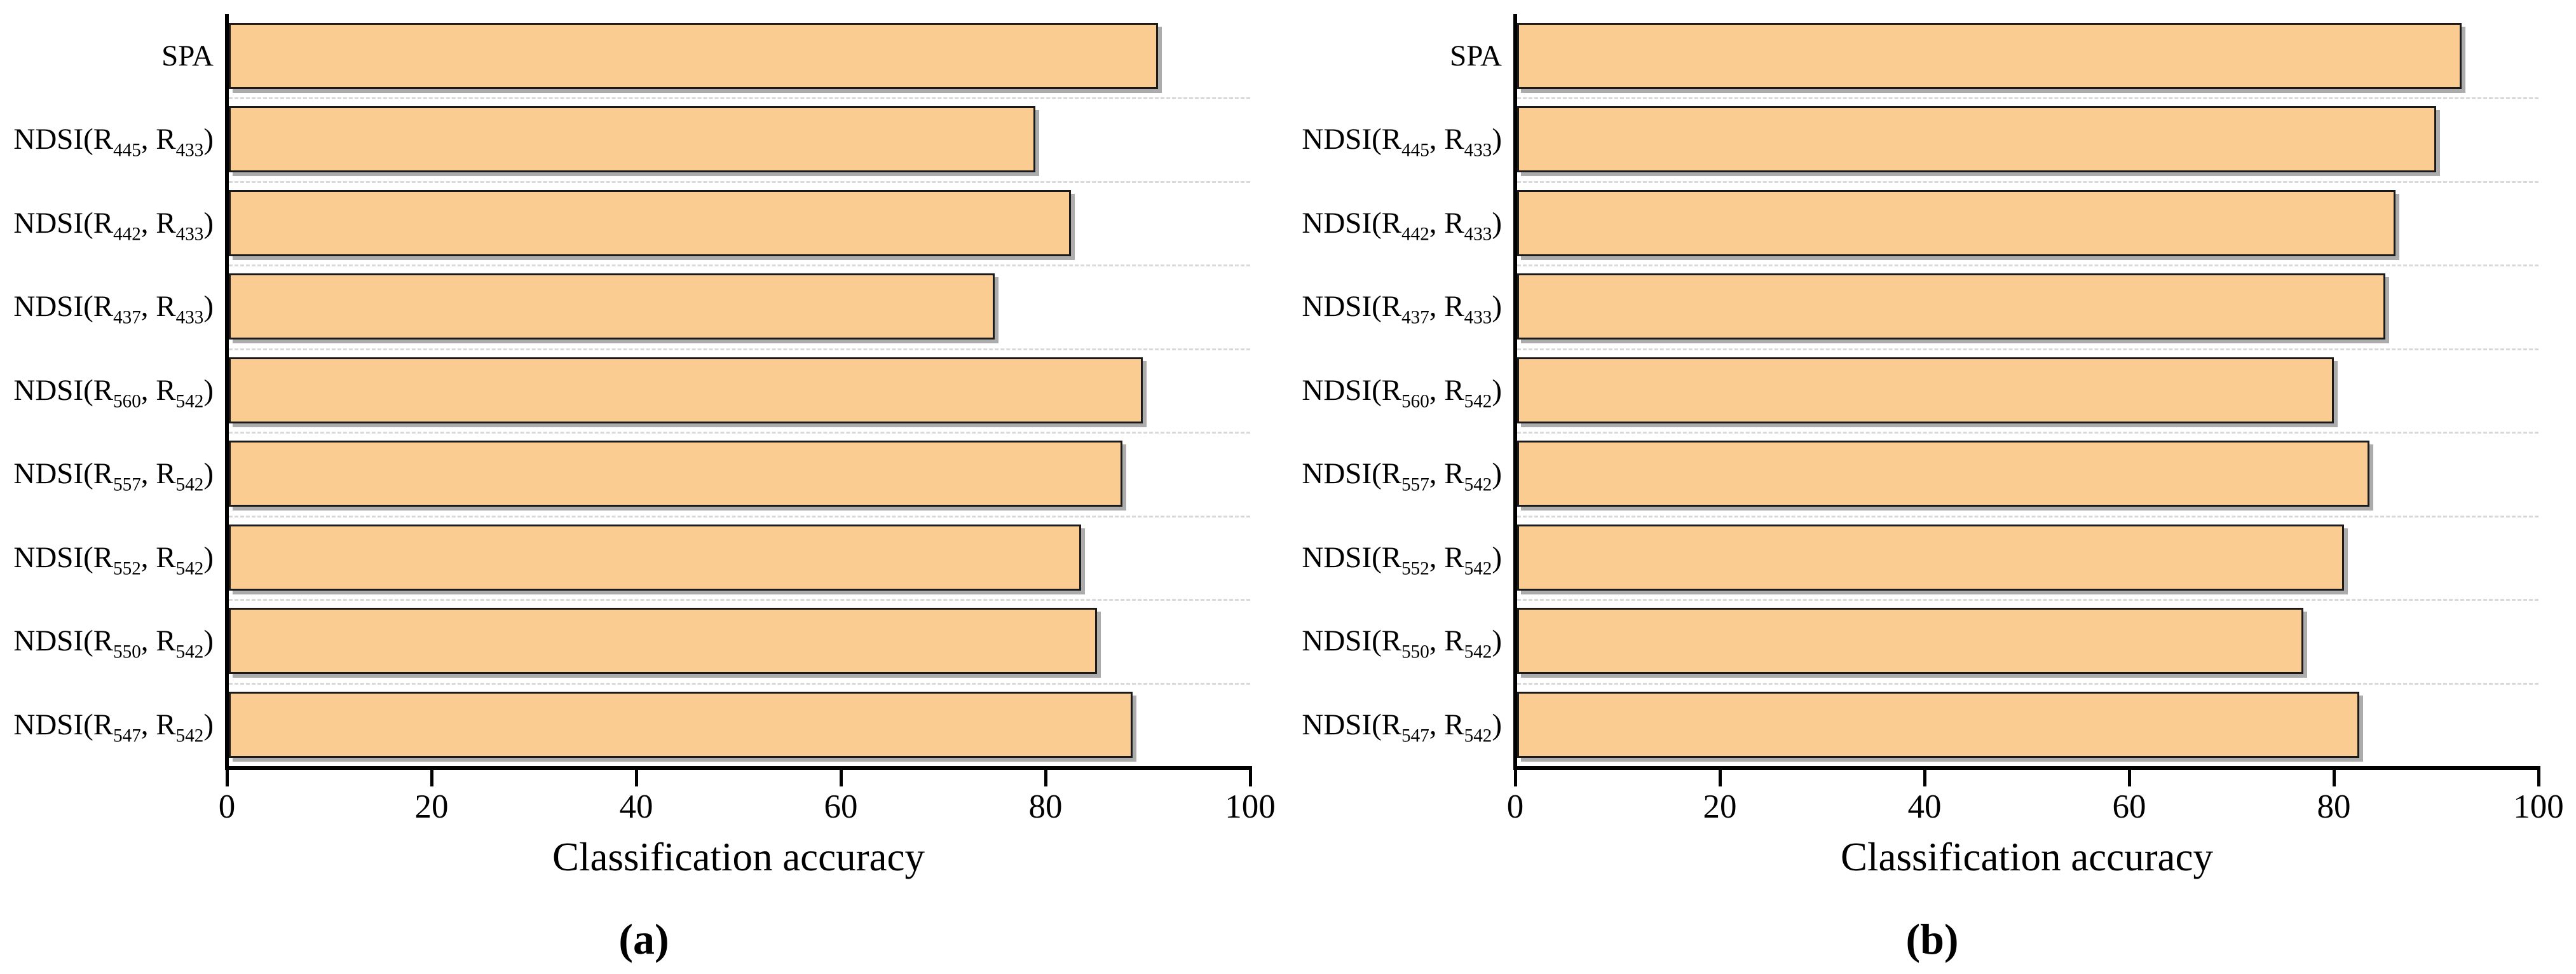  What do you see at coordinates (127, 736) in the screenshot?
I see `category-label-subscript: 547` at bounding box center [127, 736].